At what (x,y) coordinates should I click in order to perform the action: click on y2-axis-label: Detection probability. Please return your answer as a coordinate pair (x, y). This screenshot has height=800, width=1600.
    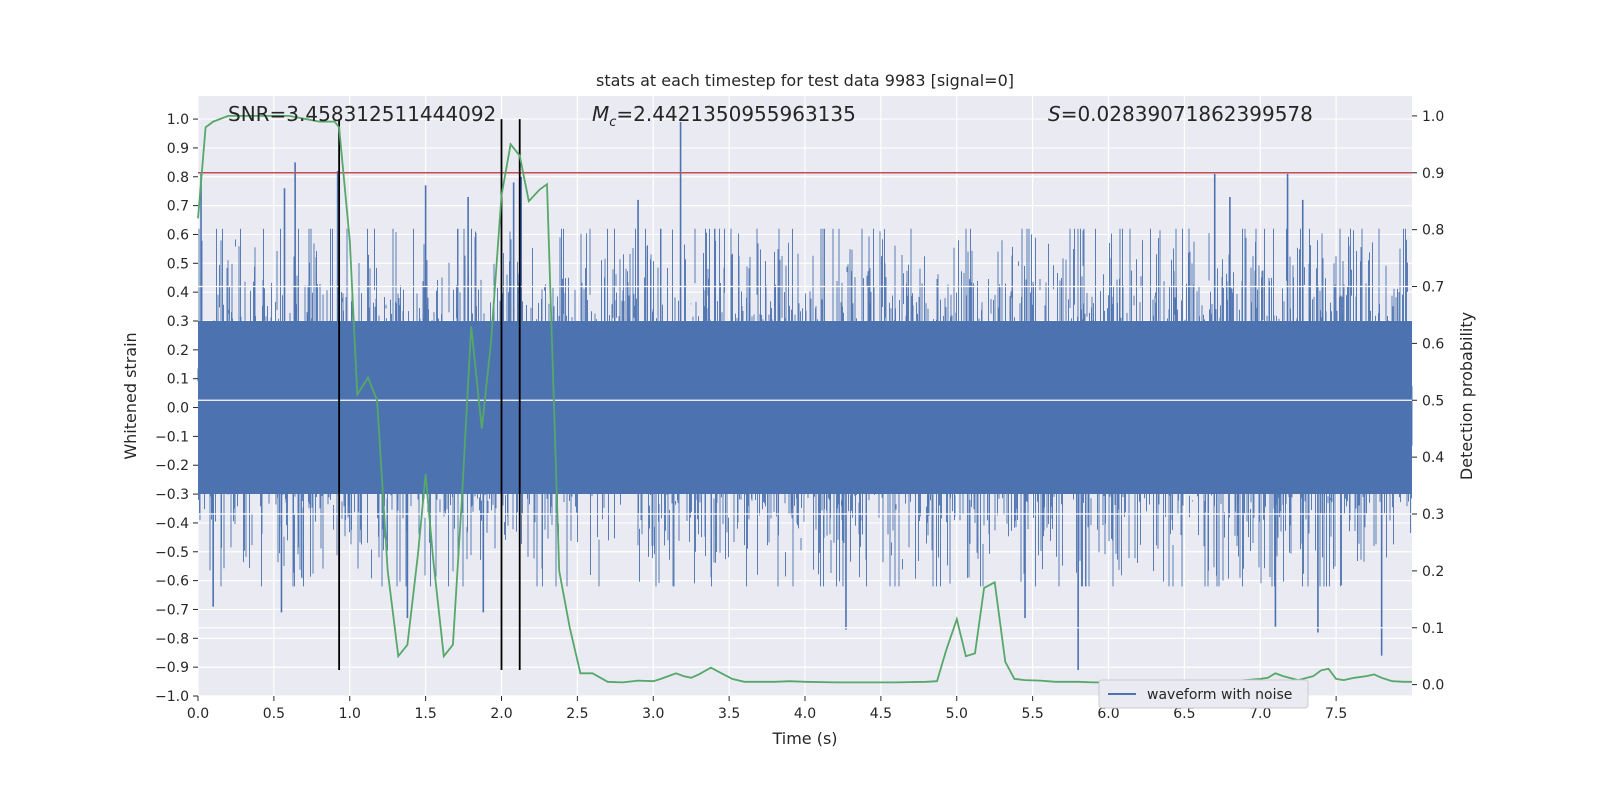
    Looking at the image, I should click on (1466, 396).